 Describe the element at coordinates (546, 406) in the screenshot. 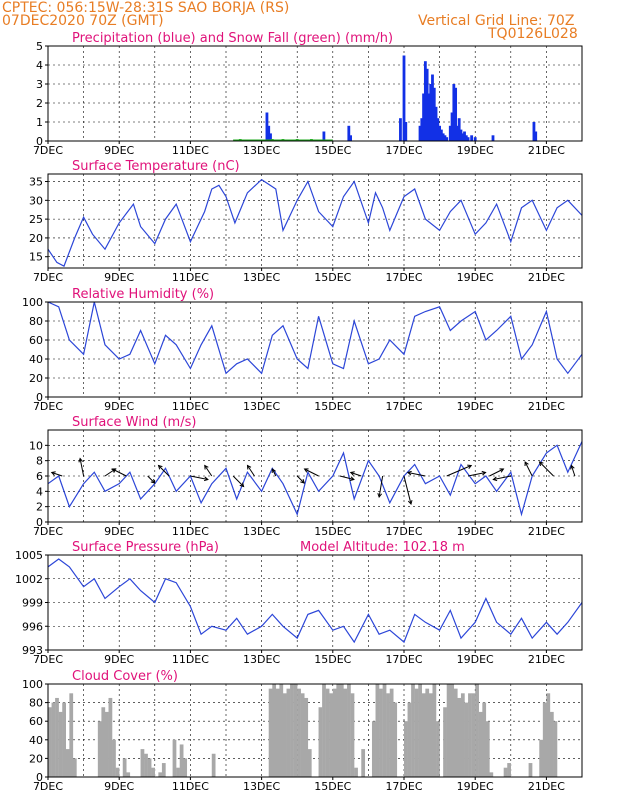

I see `x-tick-label: 21DEC` at that location.